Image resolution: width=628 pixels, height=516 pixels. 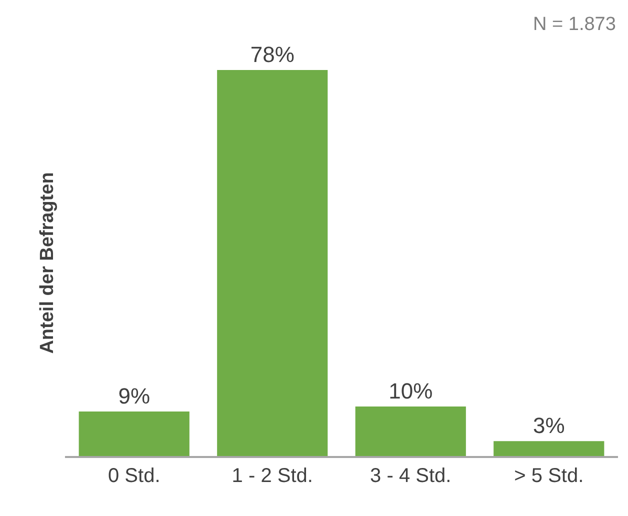 I want to click on text: N = 1.873, so click(x=574, y=24).